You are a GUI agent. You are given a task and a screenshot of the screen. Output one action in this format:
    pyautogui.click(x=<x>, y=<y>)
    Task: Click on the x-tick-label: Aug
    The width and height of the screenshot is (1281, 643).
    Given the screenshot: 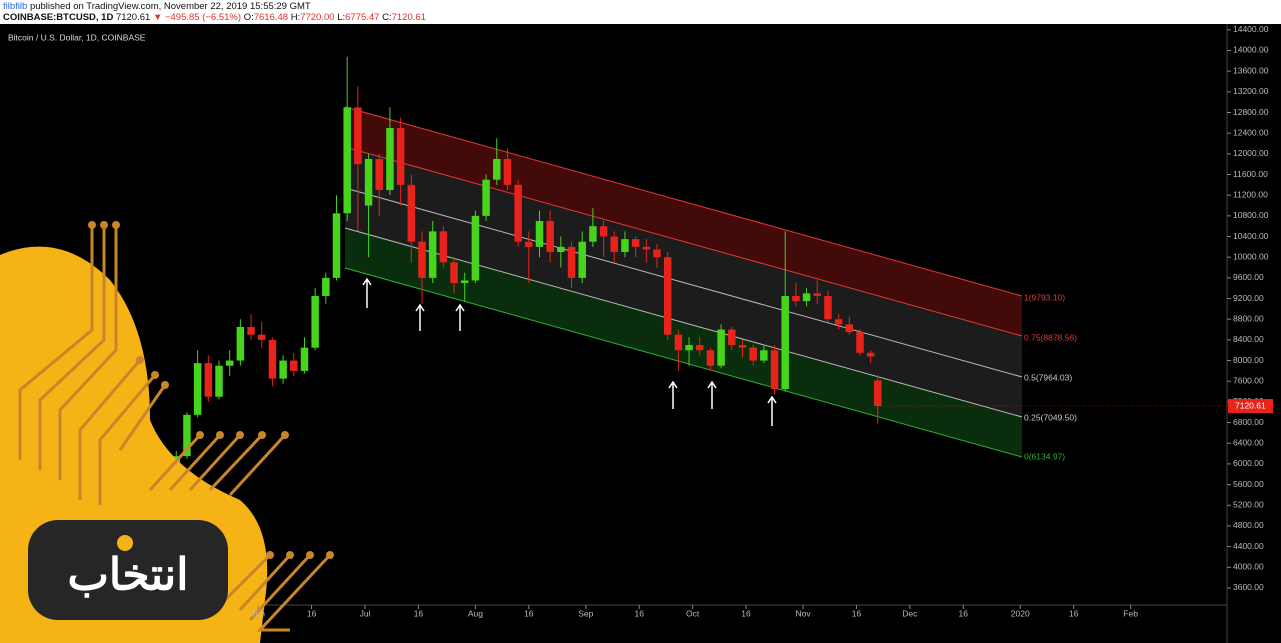 What is the action you would take?
    pyautogui.click(x=475, y=613)
    